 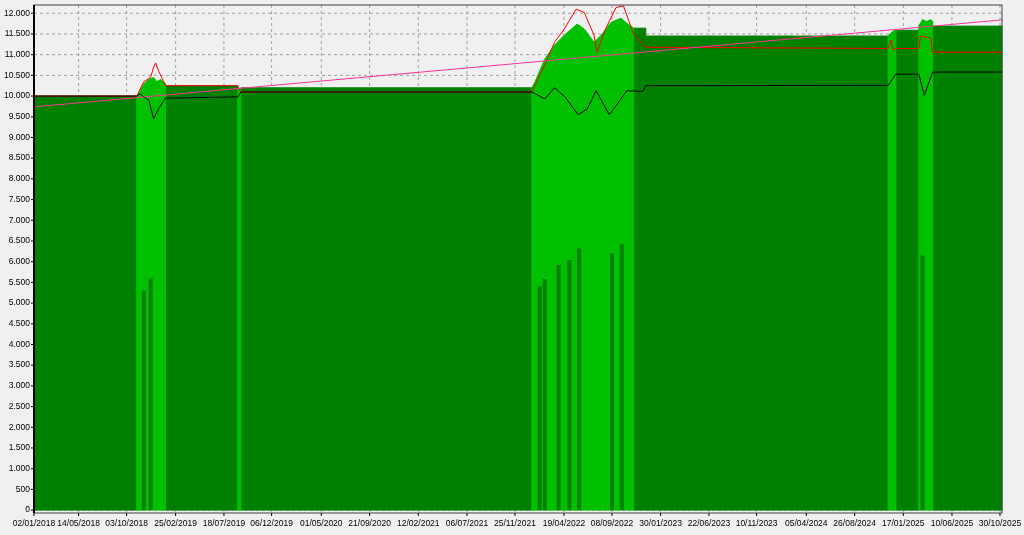 I want to click on x-tick-label: 21/09/2020, so click(x=370, y=523).